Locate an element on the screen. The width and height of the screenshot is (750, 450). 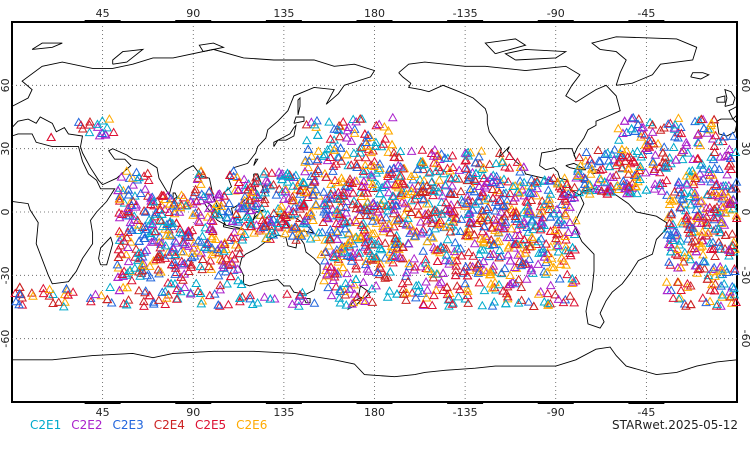
lat-tick-label-right: 0 is located at coordinates (744, 212).